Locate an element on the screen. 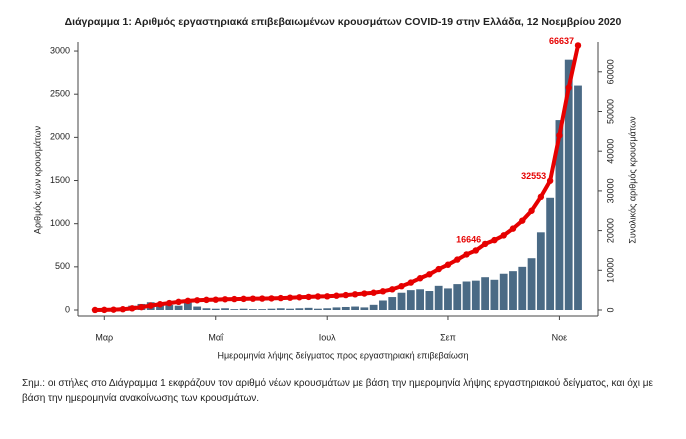  x-tick-label: Μαρ is located at coordinates (104, 337).